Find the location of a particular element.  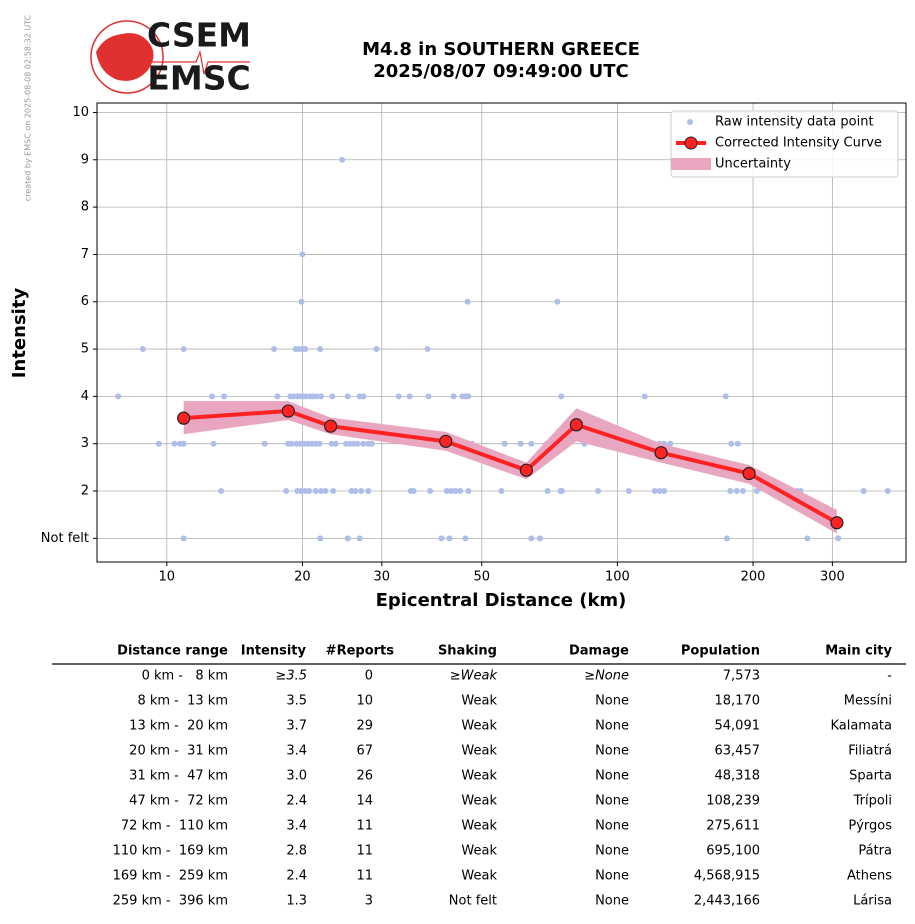

y-tick-label: Not felt is located at coordinates (65, 538).